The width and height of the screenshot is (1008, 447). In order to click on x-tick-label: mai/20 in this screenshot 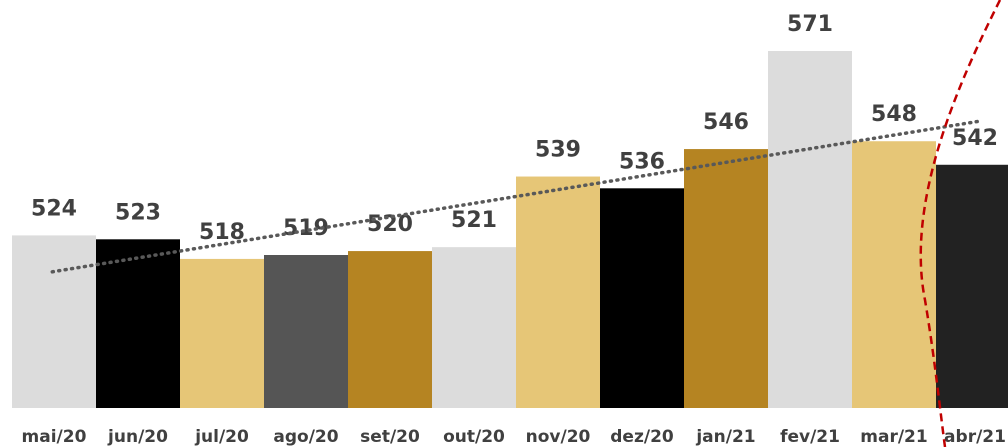, I will do `click(54, 437)`.